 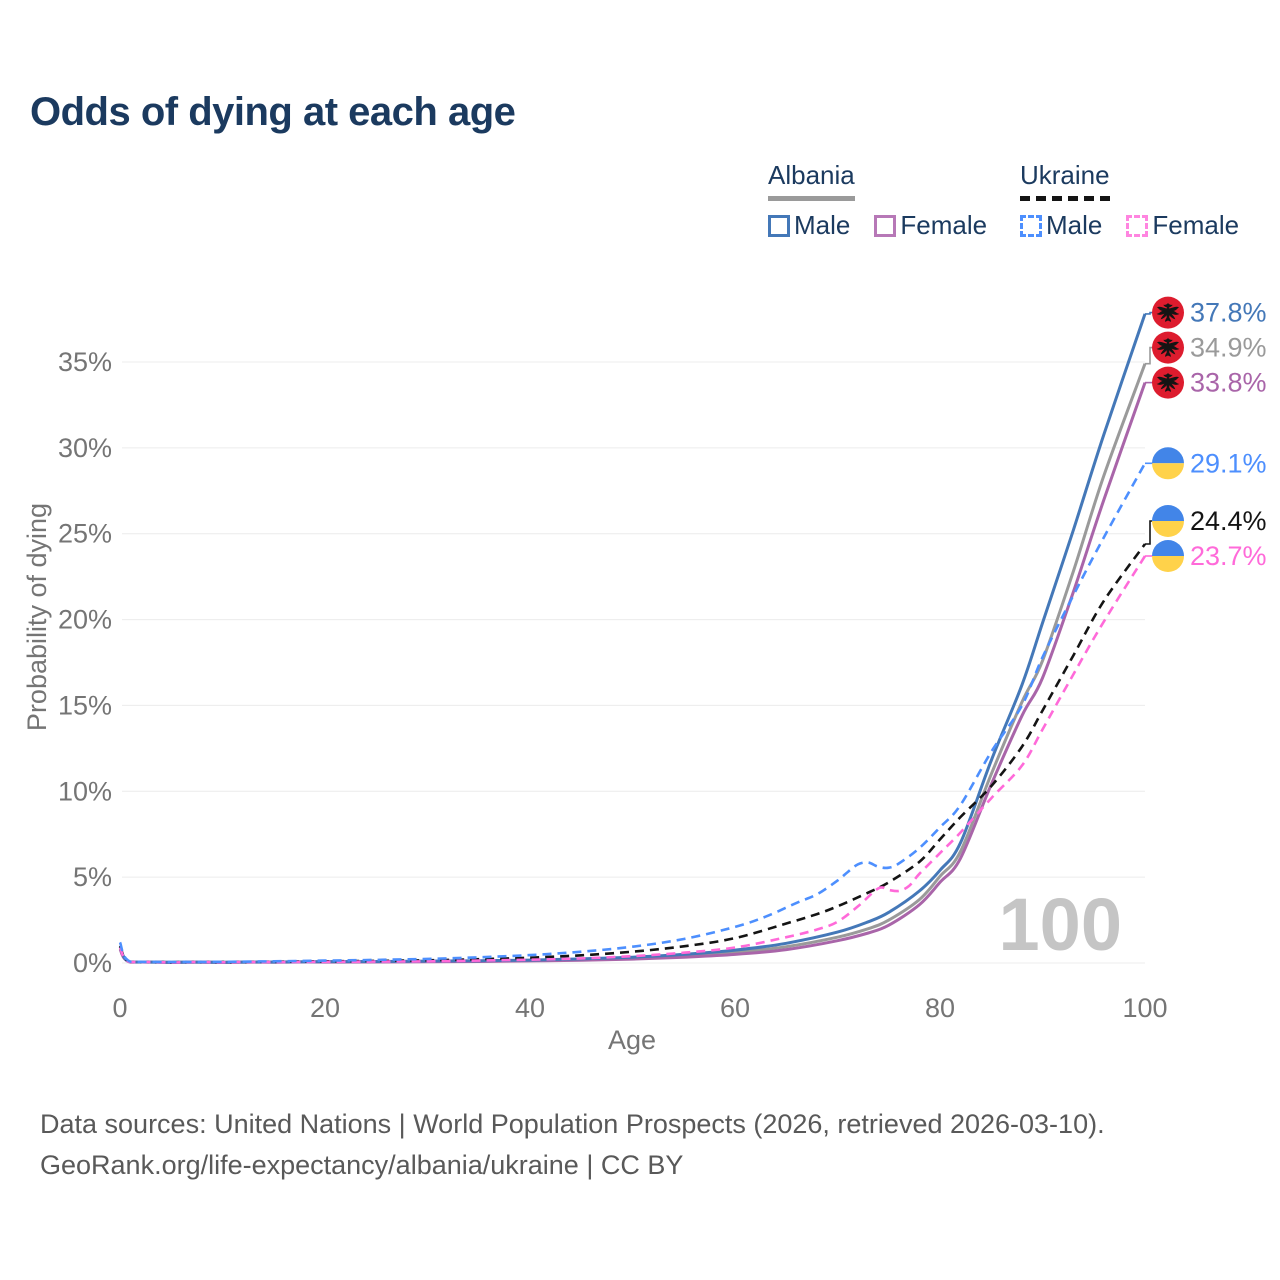 I want to click on end-label-value-ukraine-all: 24.4%, so click(x=1228, y=521).